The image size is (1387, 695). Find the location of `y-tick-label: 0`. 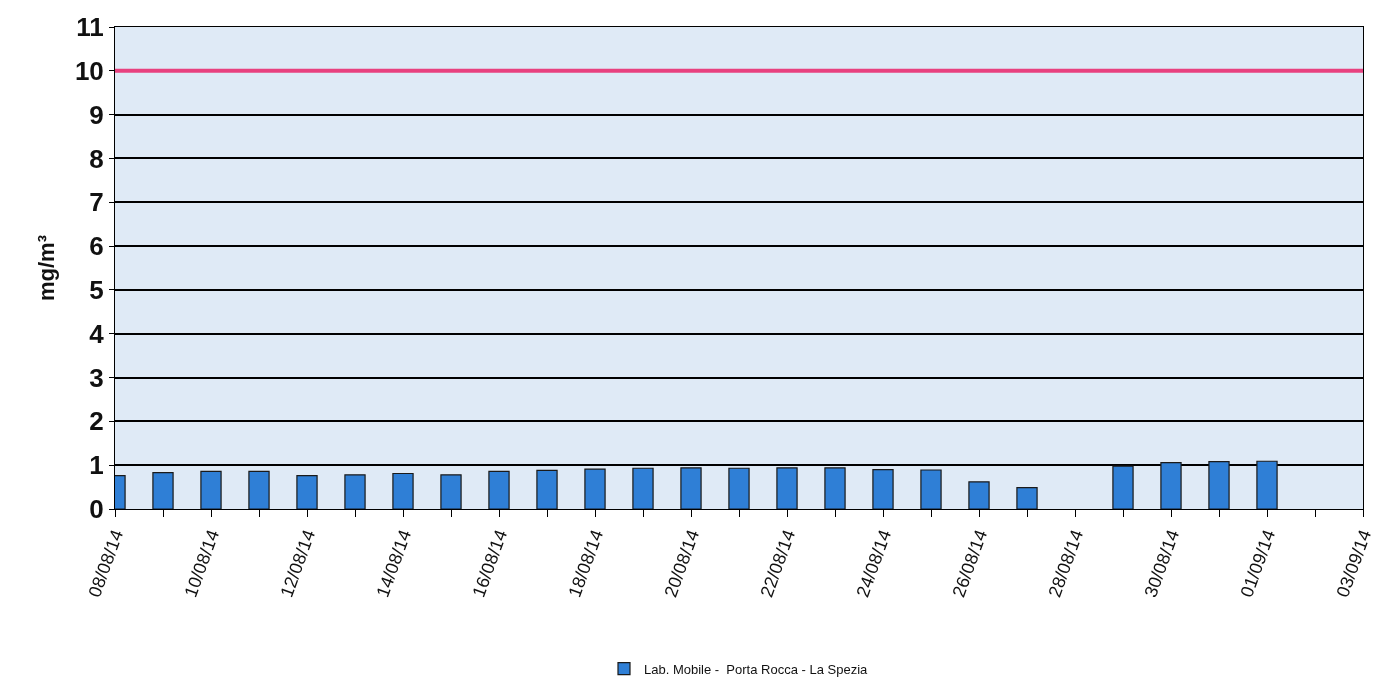

y-tick-label: 0 is located at coordinates (96, 509).